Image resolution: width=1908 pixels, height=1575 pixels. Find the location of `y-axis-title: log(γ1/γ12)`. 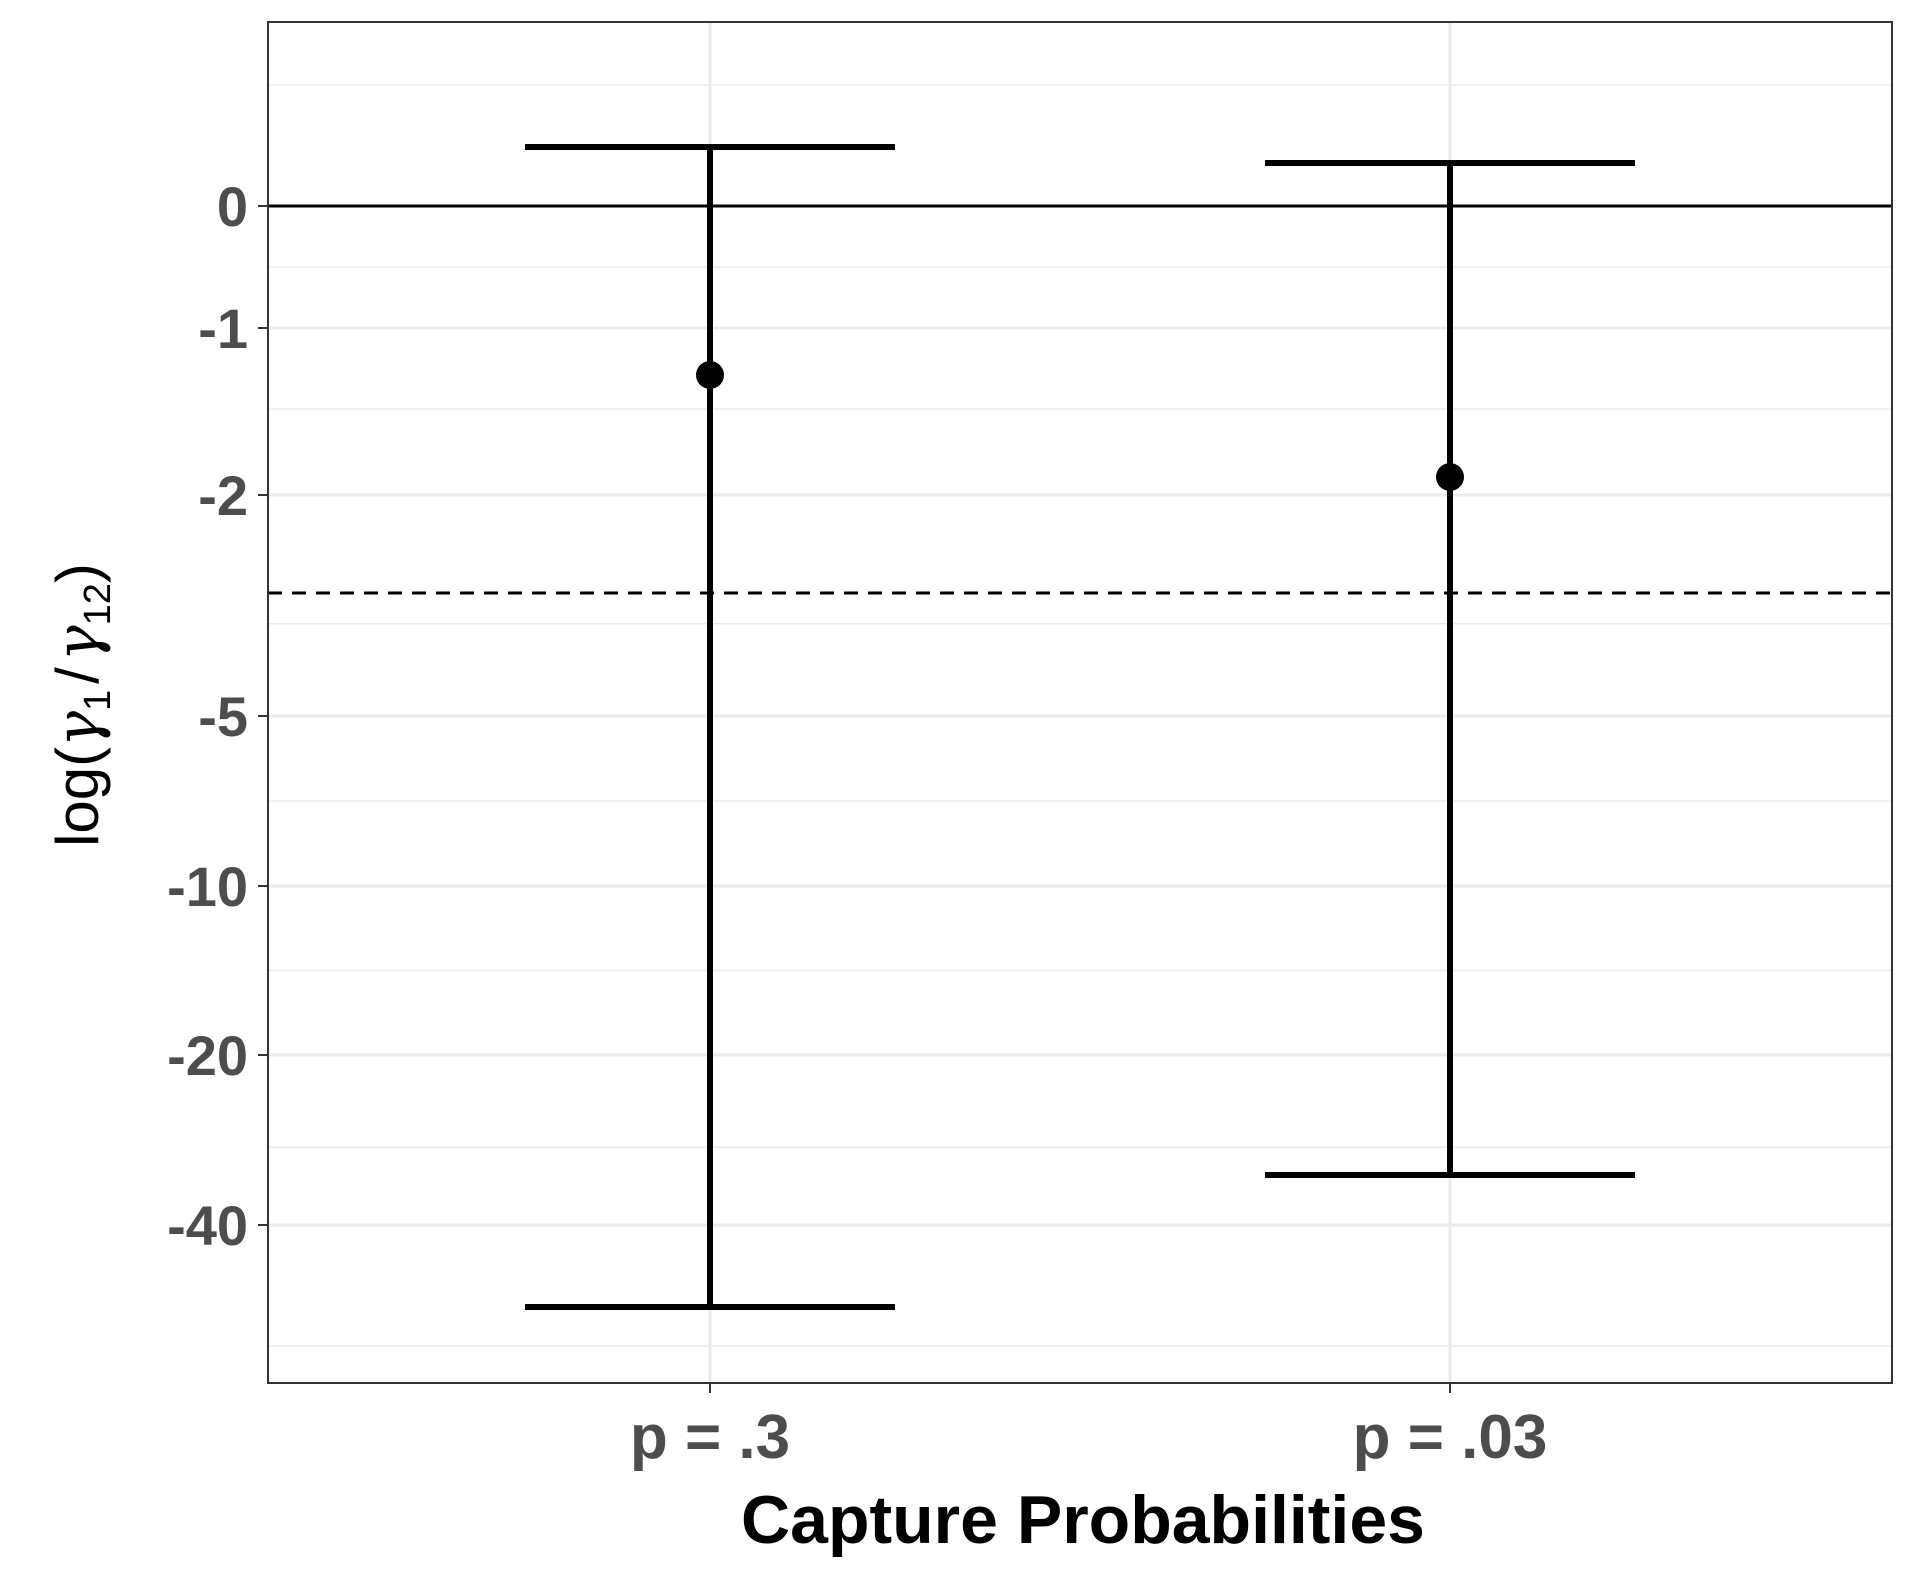

y-axis-title: log(γ1/γ12) is located at coordinates (81, 705).